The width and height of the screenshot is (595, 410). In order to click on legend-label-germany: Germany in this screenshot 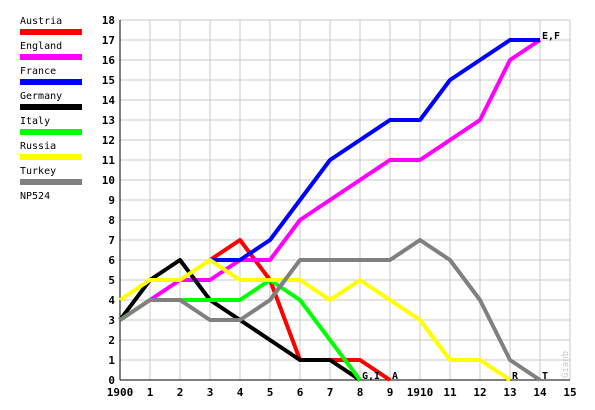, I will do `click(41, 96)`.